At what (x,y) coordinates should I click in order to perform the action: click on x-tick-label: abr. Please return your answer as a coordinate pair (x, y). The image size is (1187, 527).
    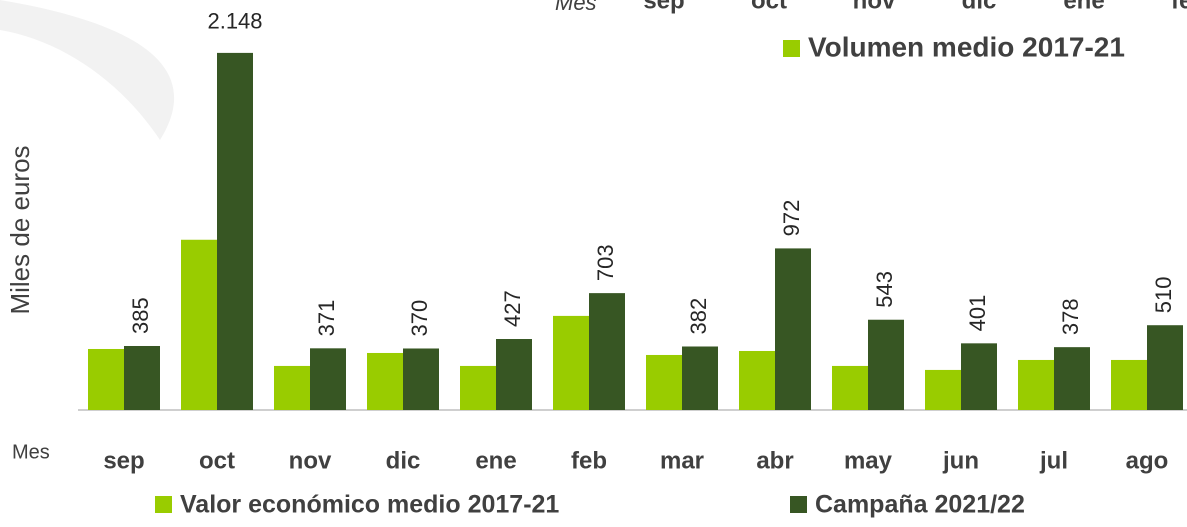
    Looking at the image, I should click on (774, 460).